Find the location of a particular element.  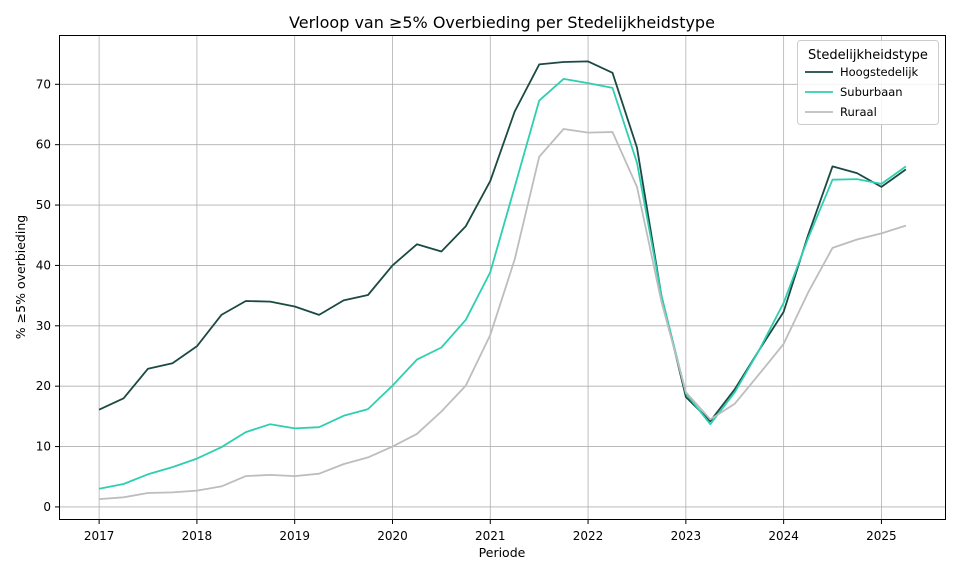

x-tick-label: 2025 is located at coordinates (881, 536).